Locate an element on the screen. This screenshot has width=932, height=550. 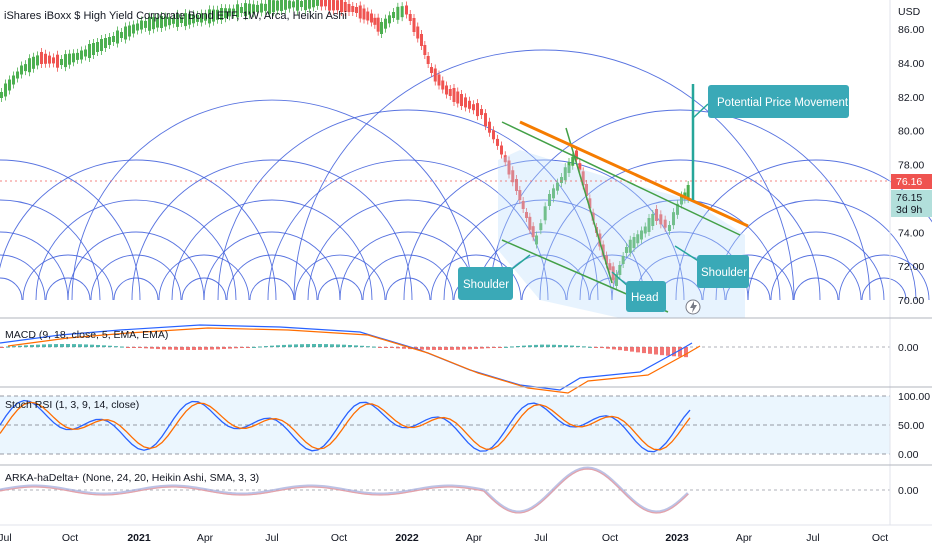
time-tick-label: 2022 is located at coordinates (407, 538).